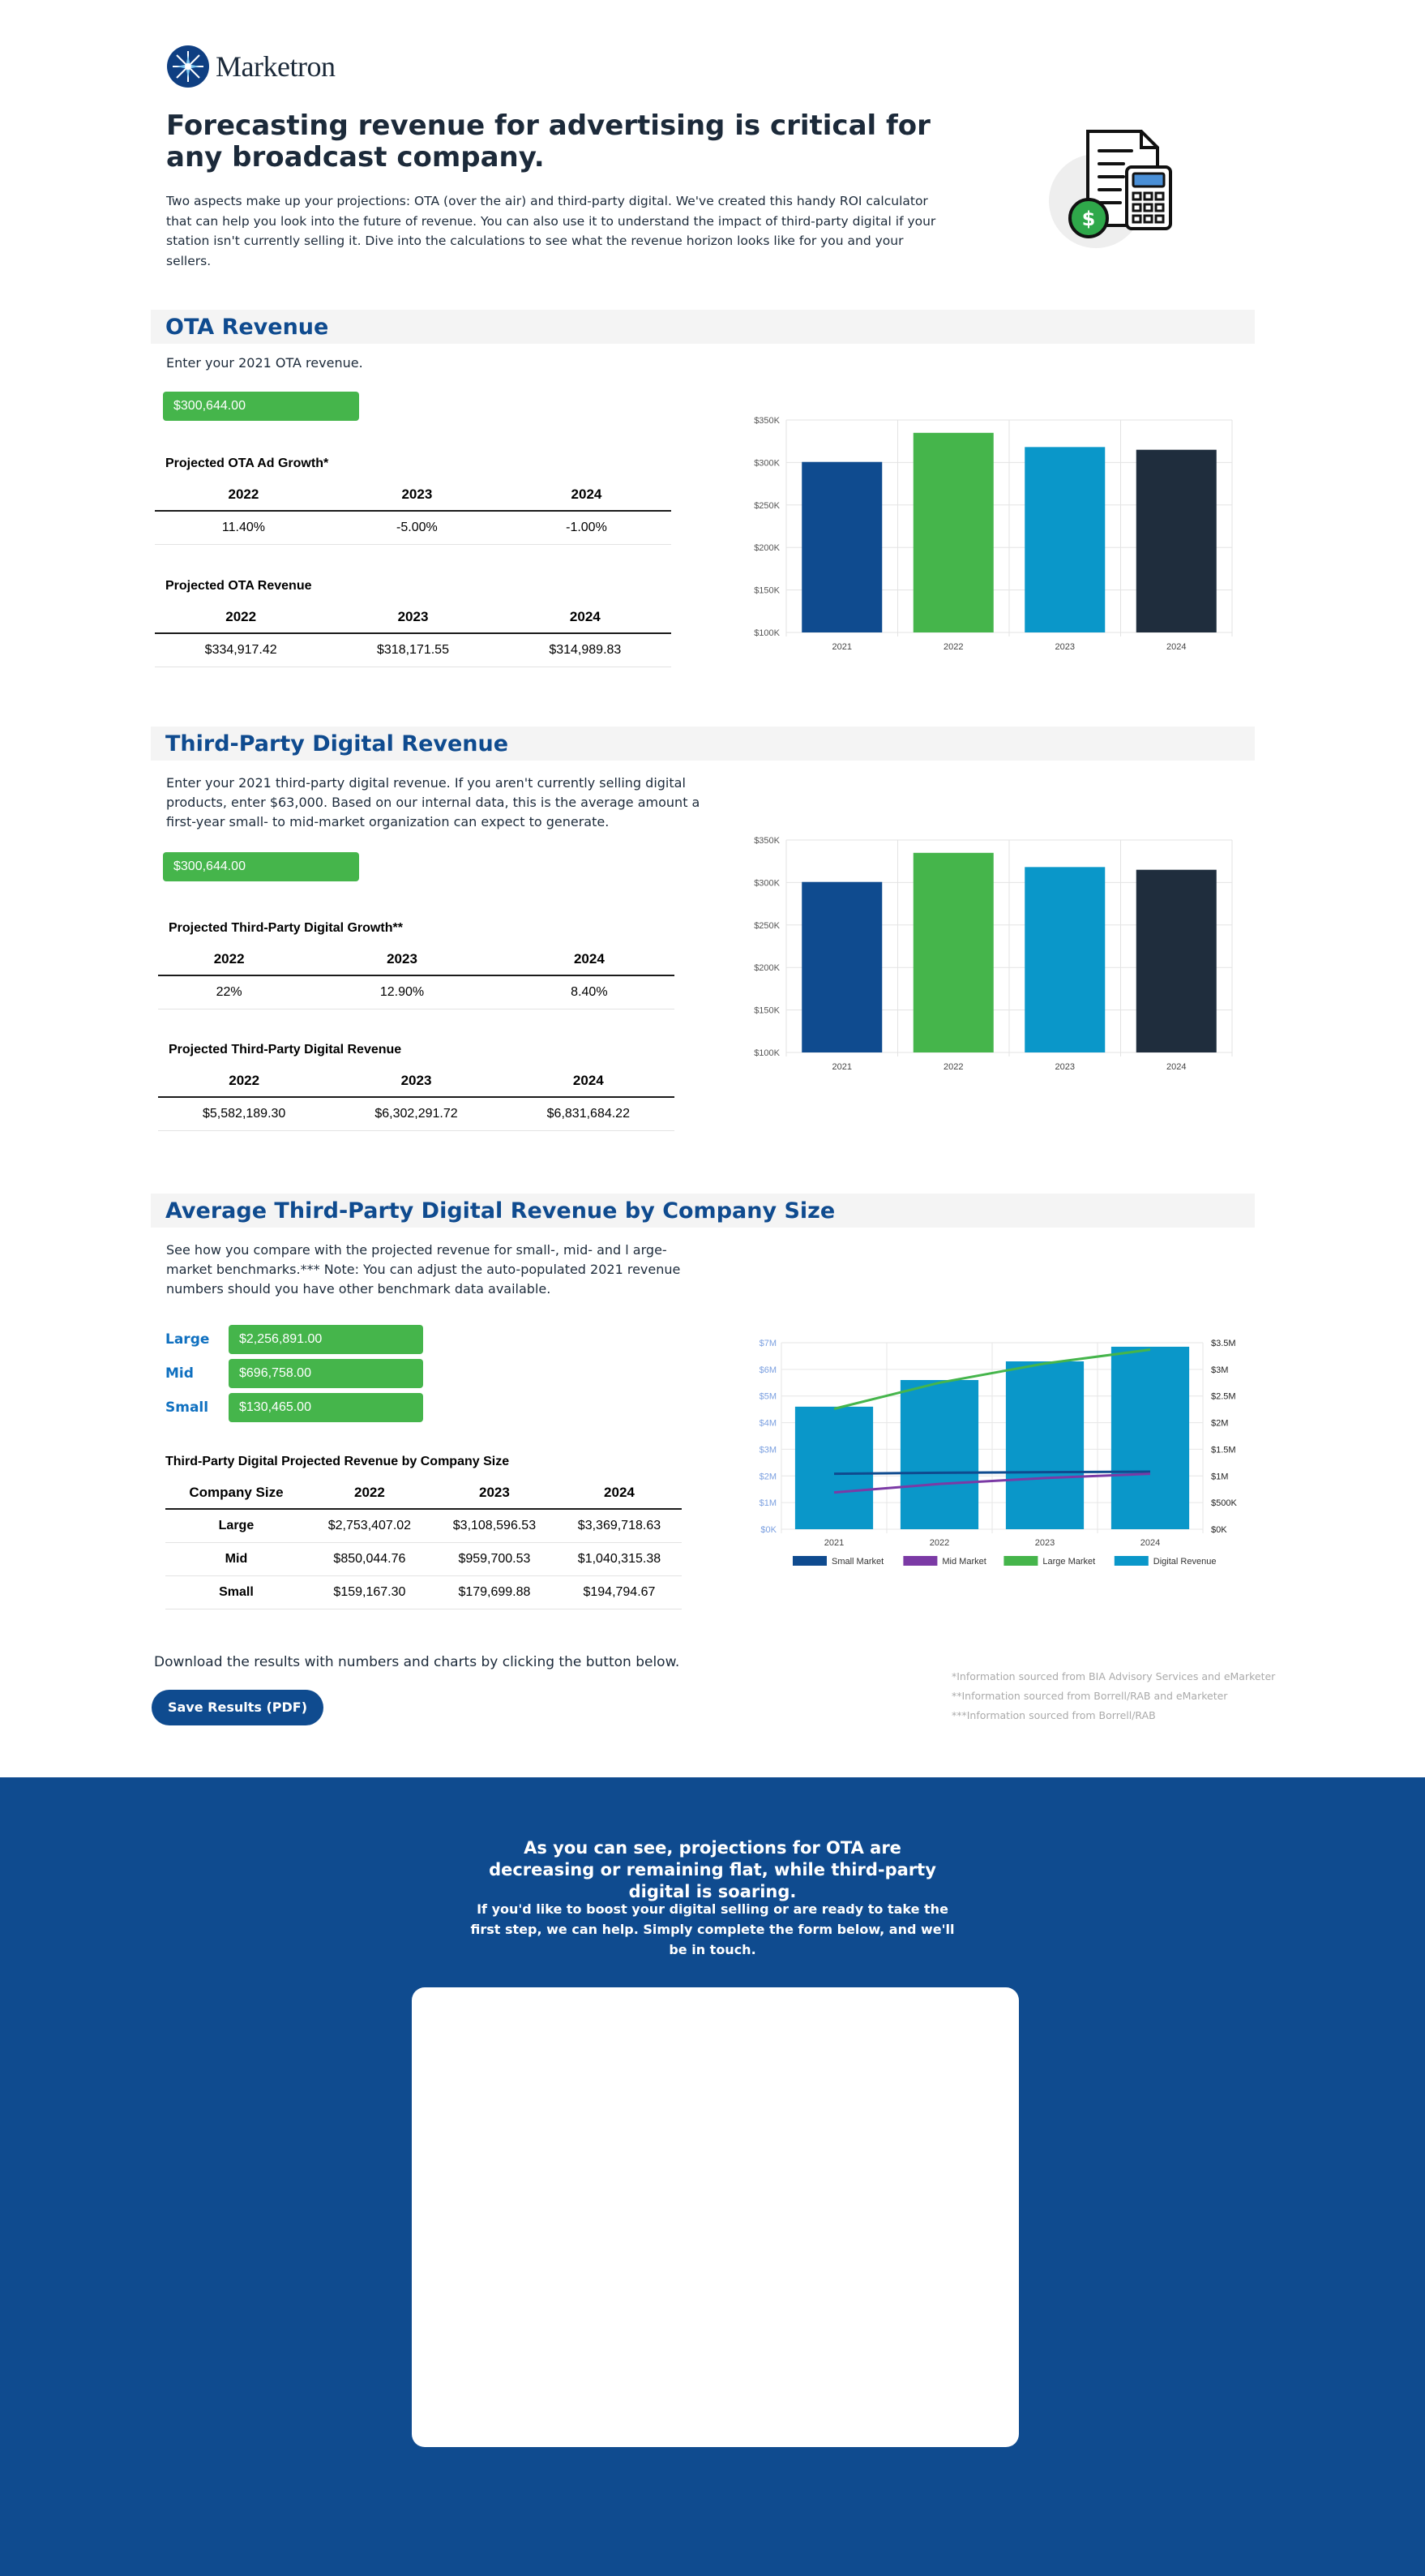 This screenshot has height=2576, width=1425. Describe the element at coordinates (247, 463) in the screenshot. I see `ota-growth-title: Projected OTA Ad Growth*` at that location.